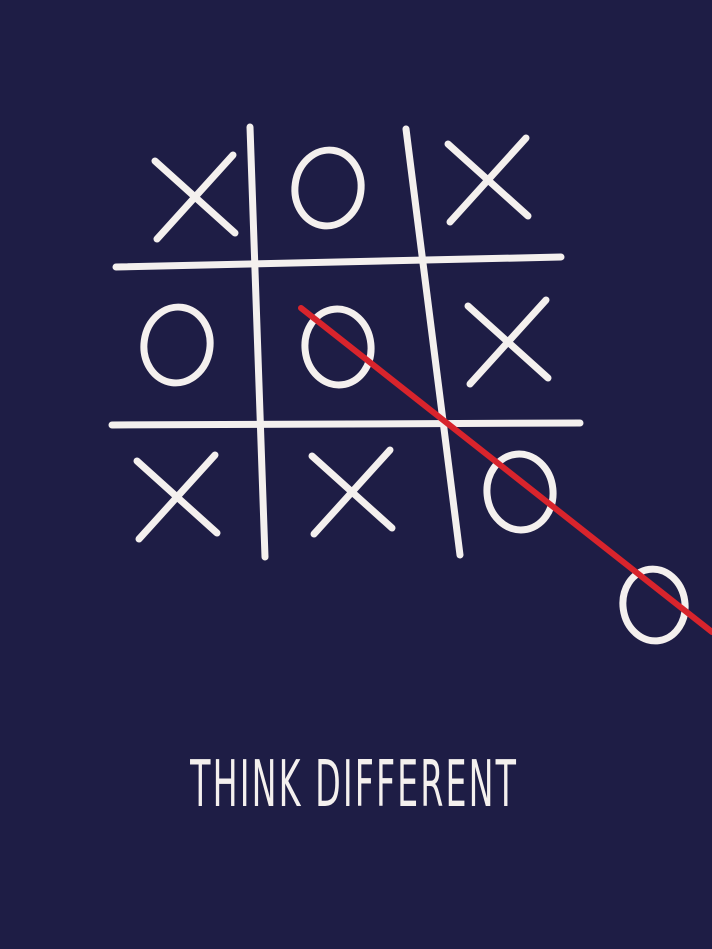 The height and width of the screenshot is (949, 712). Describe the element at coordinates (177, 497) in the screenshot. I see `cell-3-1-x-mark` at that location.